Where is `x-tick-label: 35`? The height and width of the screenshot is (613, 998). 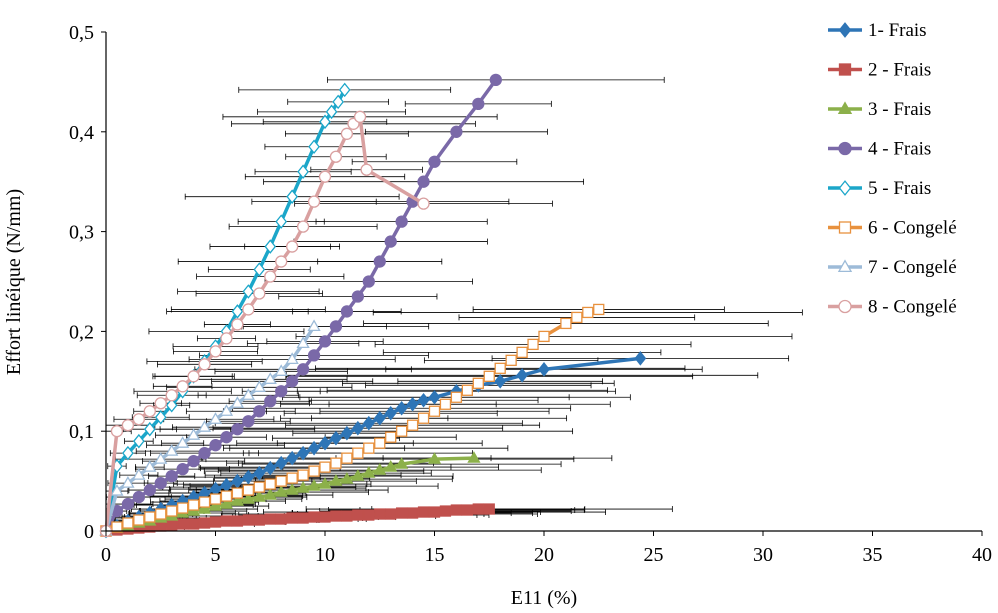 x-tick-label: 35 is located at coordinates (873, 555).